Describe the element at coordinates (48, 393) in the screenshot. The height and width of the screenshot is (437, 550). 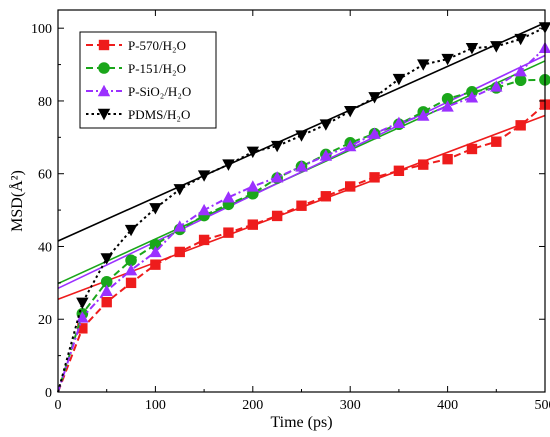
I see `y-tick-label: 0` at that location.